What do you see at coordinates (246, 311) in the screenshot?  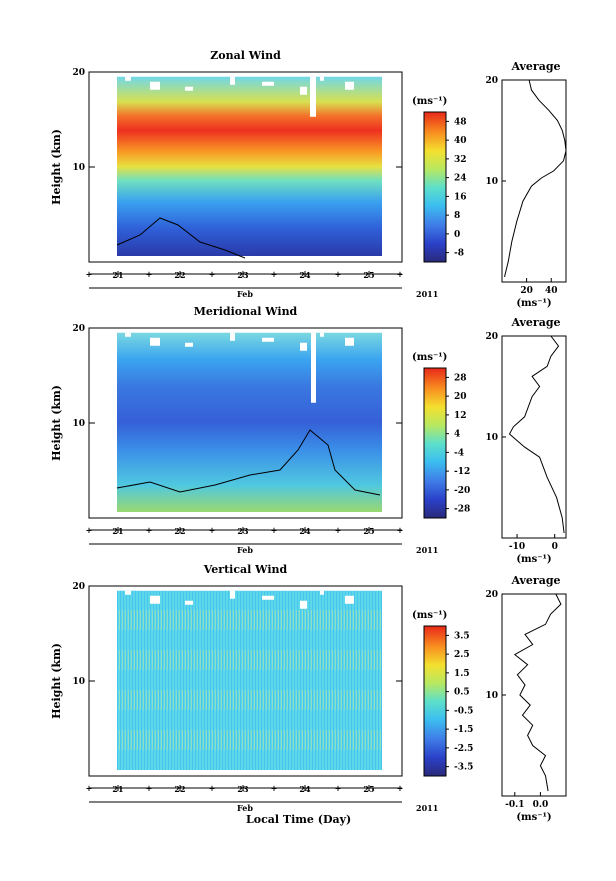 I see `panel-title: Meridional Wind` at bounding box center [246, 311].